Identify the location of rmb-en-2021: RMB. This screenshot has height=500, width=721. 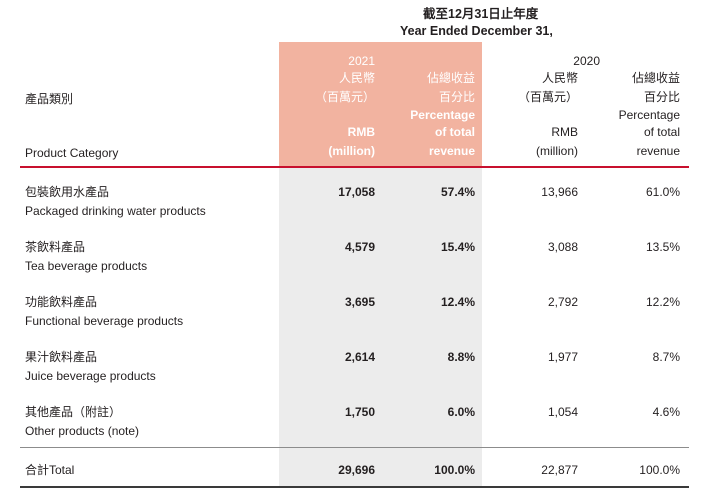
(361, 132).